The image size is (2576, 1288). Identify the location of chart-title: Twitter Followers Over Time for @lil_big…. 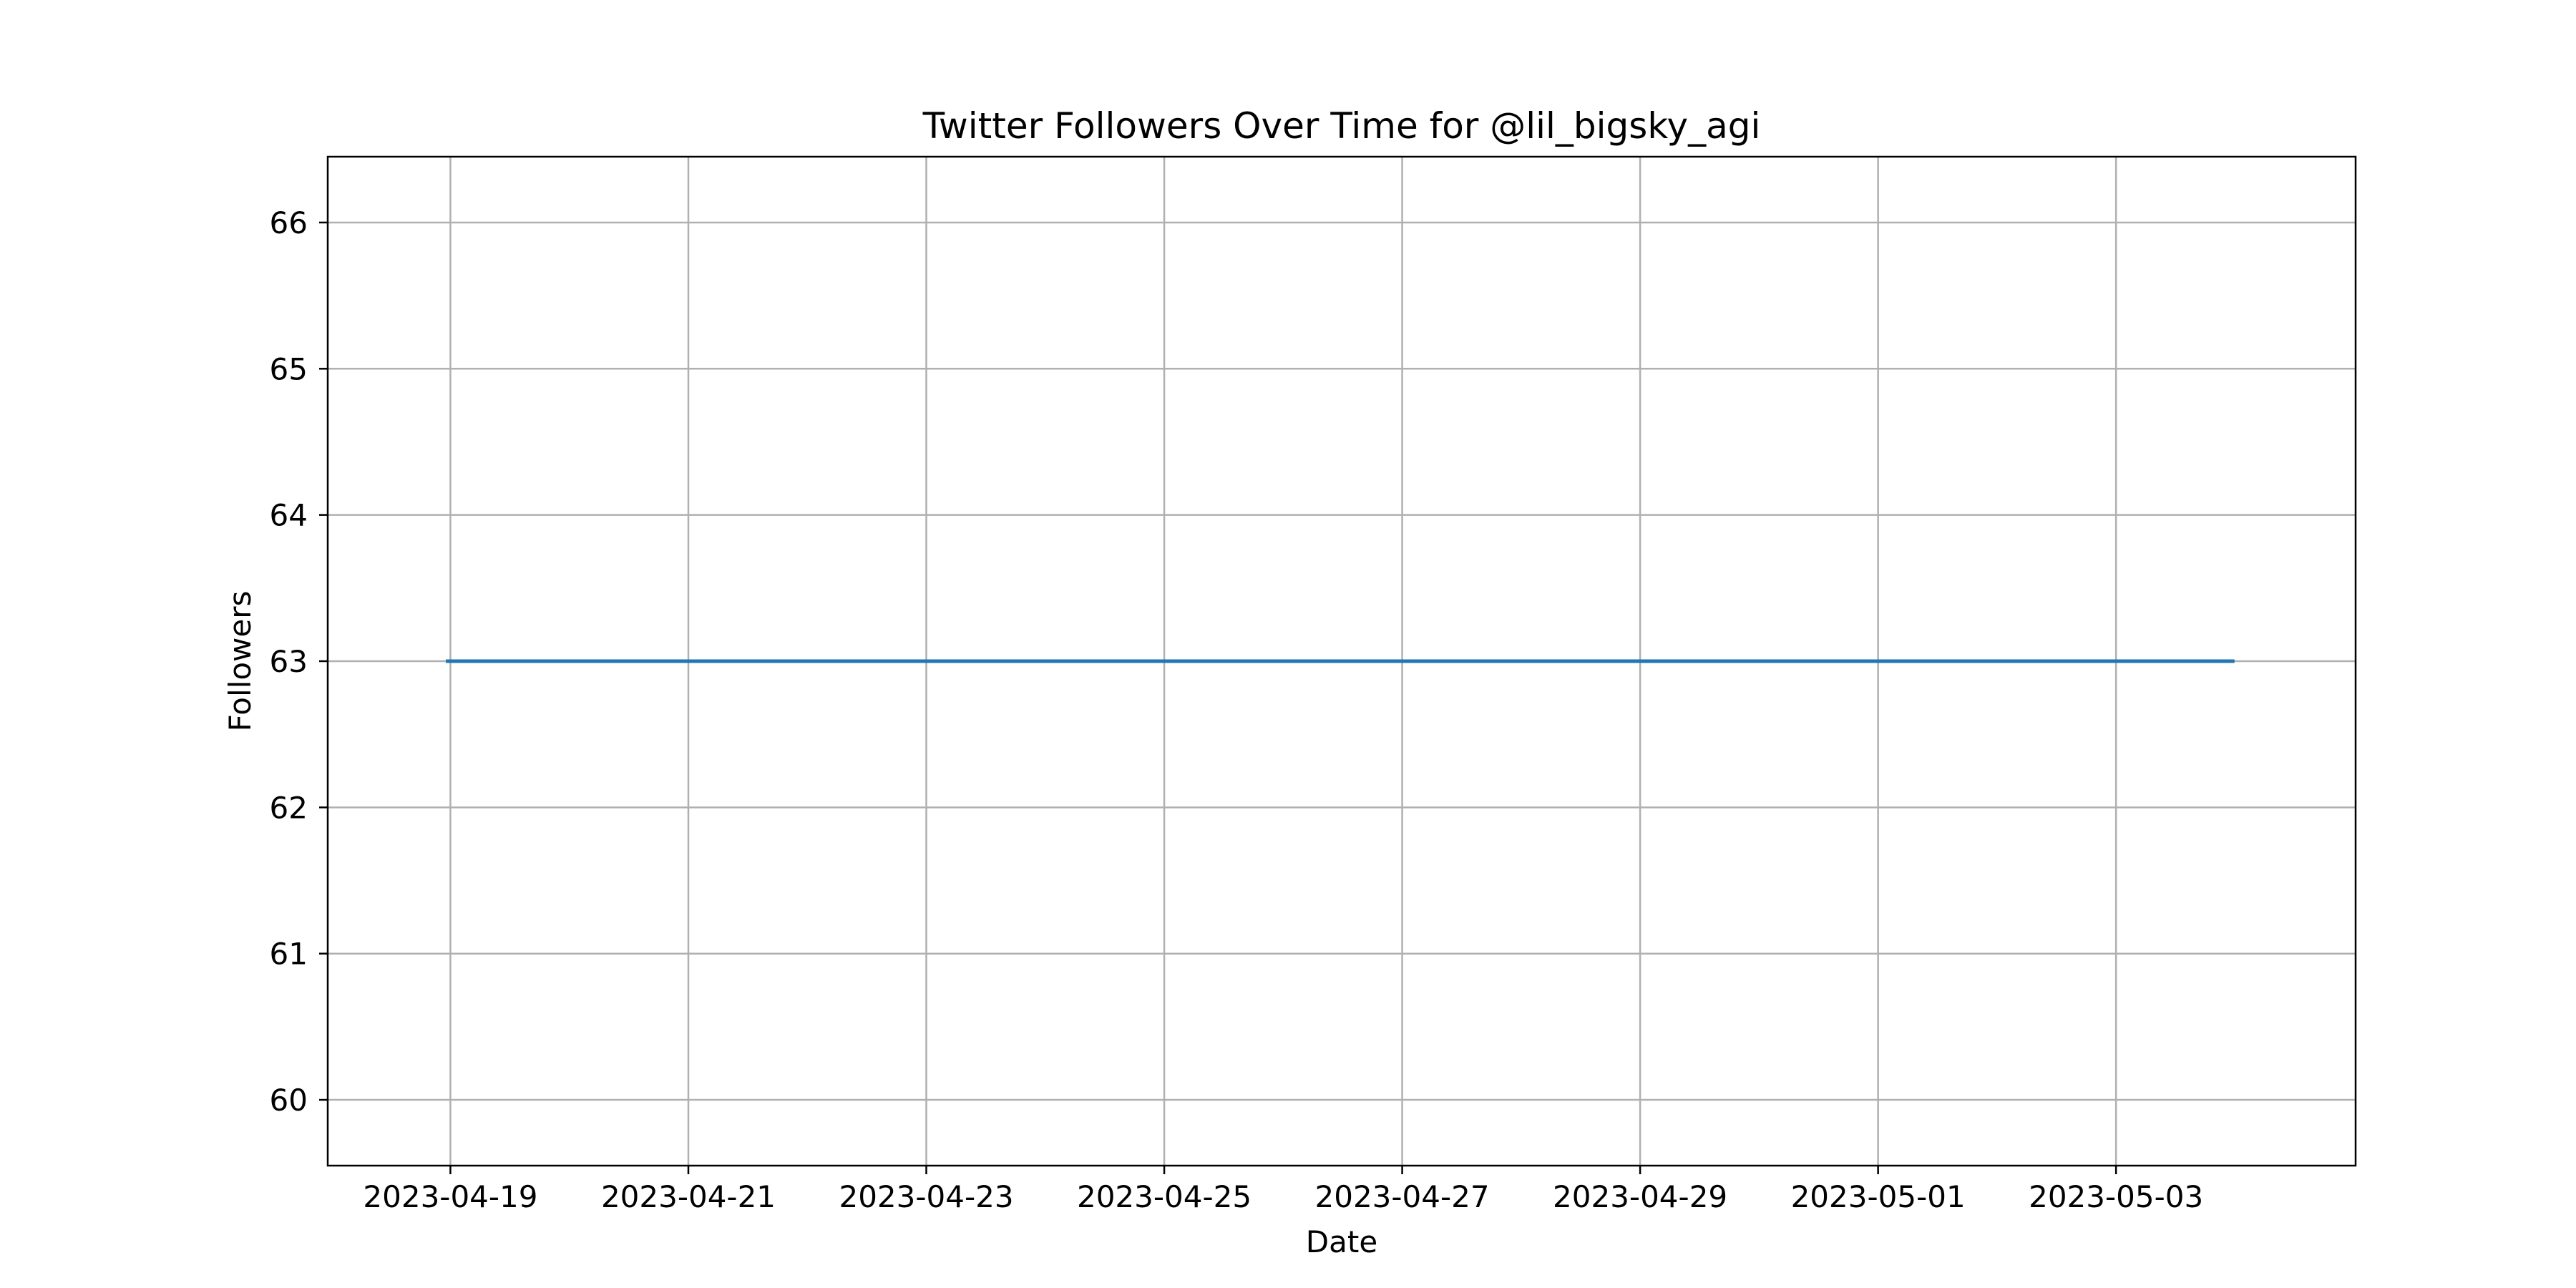
(1341, 126).